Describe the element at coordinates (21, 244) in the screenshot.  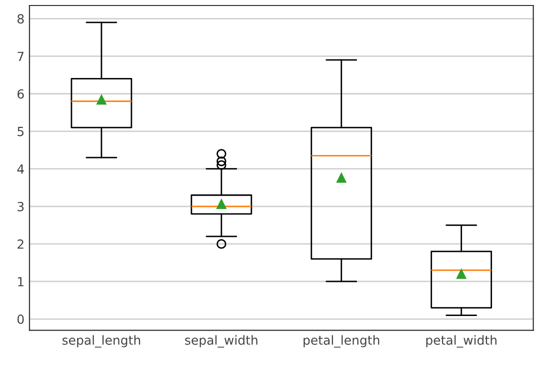
I see `y-tick-label: 2` at that location.